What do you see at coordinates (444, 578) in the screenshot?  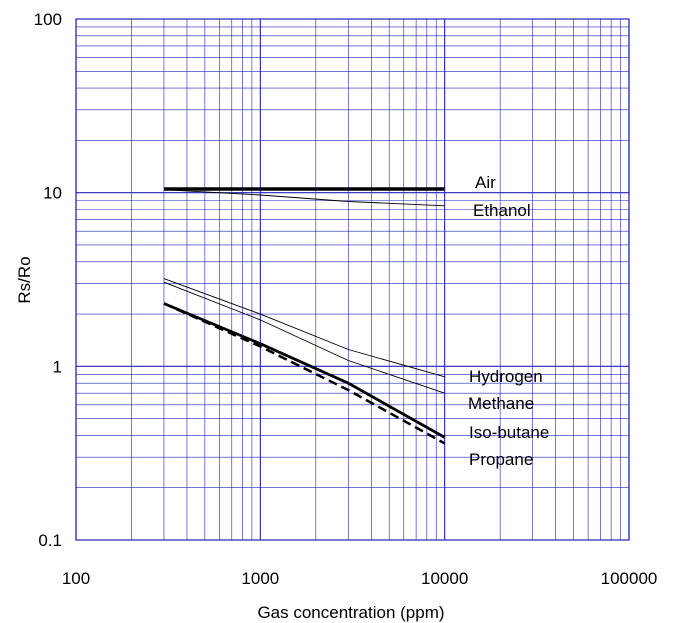 I see `x-tick-label: 10000` at bounding box center [444, 578].